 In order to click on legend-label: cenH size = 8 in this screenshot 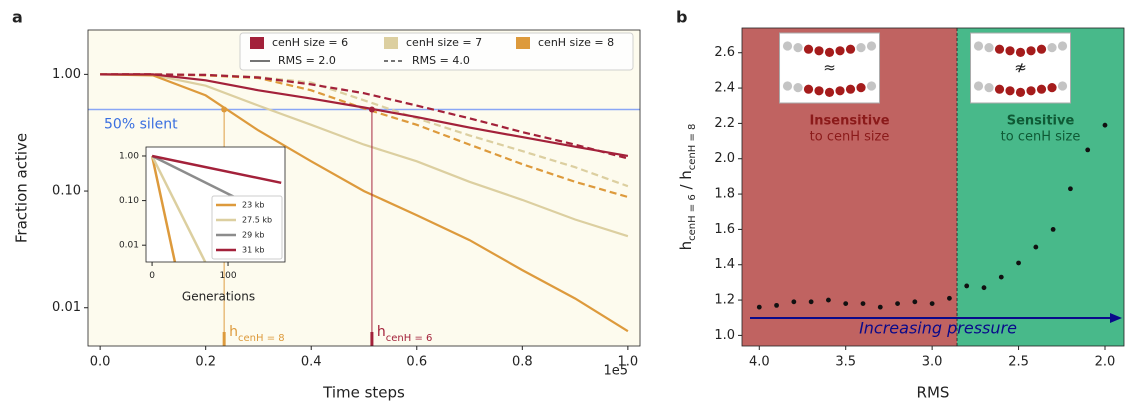, I will do `click(576, 42)`.